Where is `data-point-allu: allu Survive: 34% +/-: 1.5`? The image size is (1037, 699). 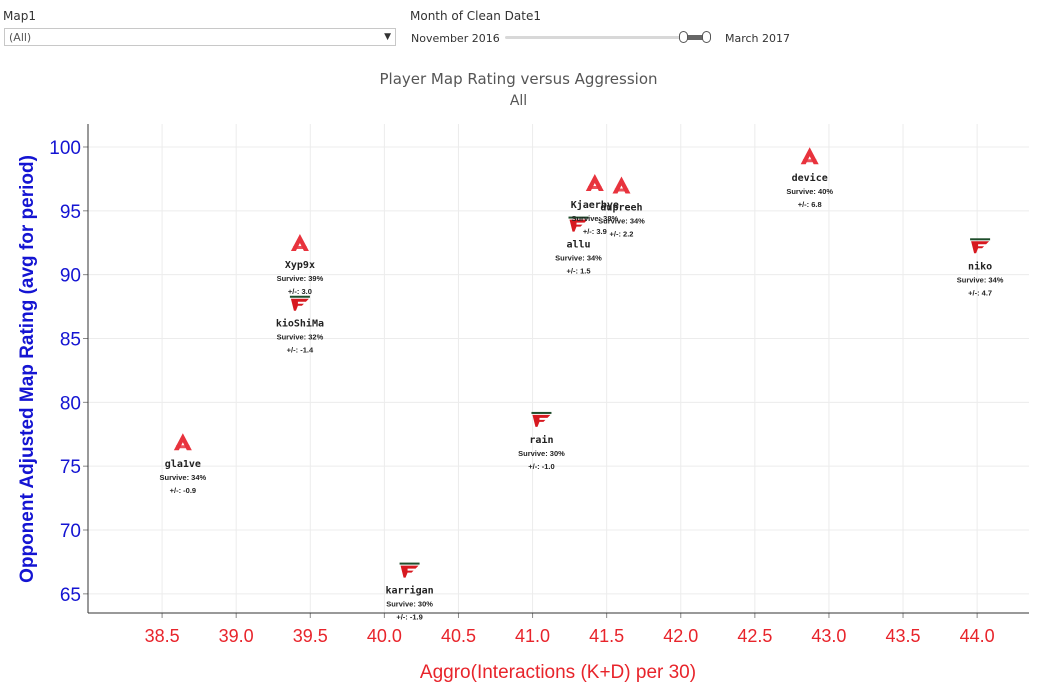
data-point-allu: allu Survive: 34% +/-: 1.5 is located at coordinates (578, 246).